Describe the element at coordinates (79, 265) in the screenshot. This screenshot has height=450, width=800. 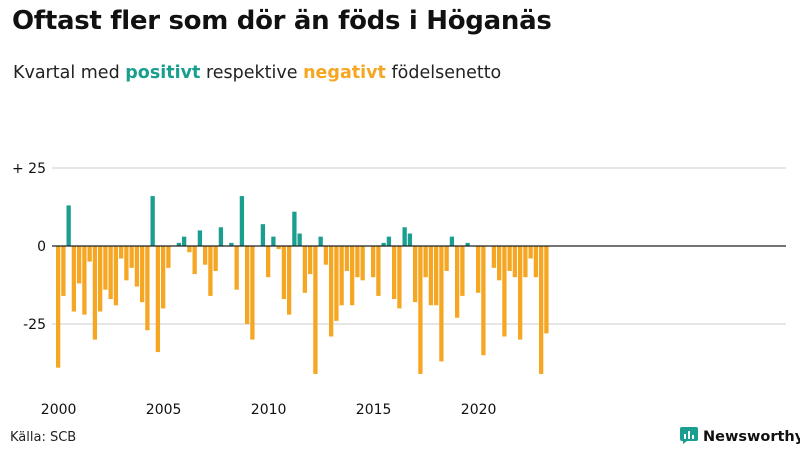
I see `bar-2001-q1` at that location.